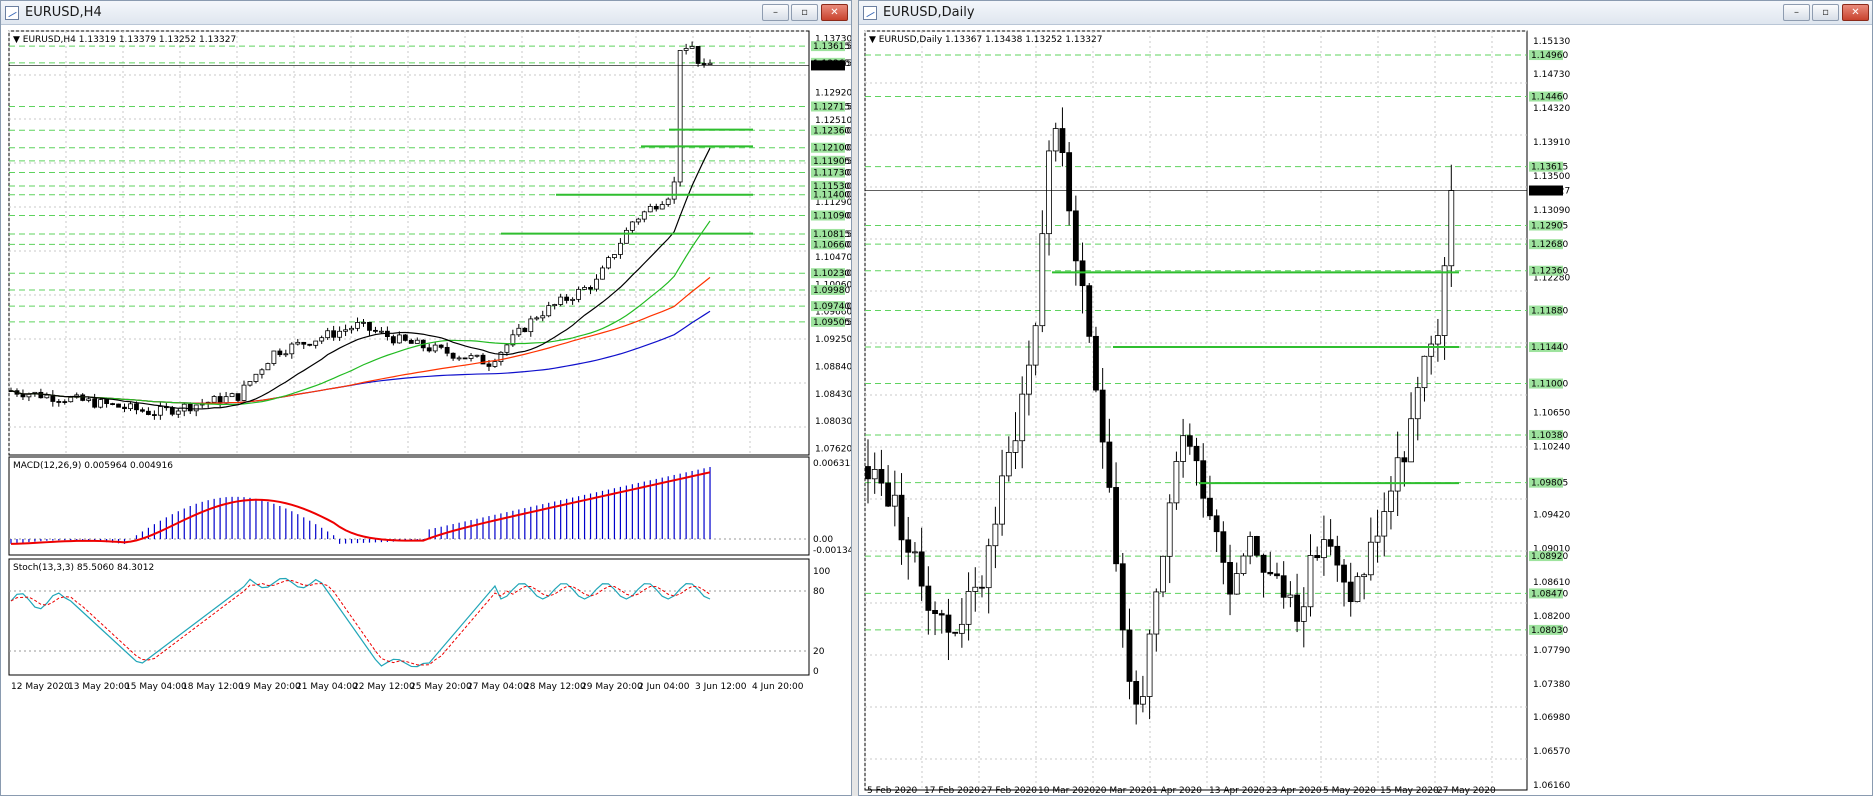  Describe the element at coordinates (1365, 13) in the screenshot. I see `title-bar: EURUSD,Daily – ▫ ✕` at that location.